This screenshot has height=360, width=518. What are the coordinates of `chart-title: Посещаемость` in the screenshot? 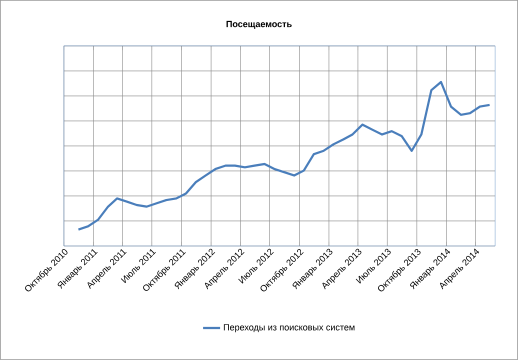 It's located at (259, 24).